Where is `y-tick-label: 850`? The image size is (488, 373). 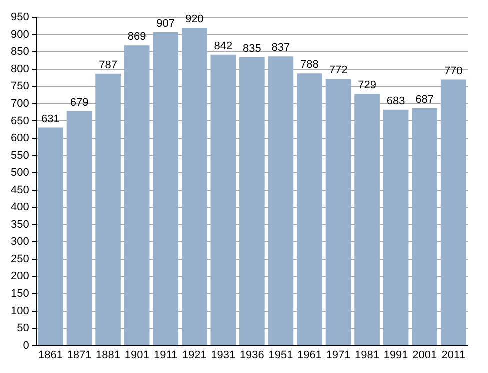 y-tick-label: 850 is located at coordinates (20, 52).